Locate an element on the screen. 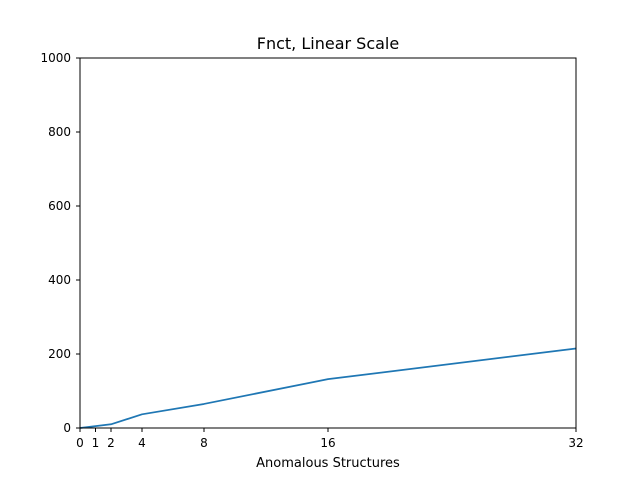 The image size is (640, 480). x-tick-label: 2 is located at coordinates (111, 443).